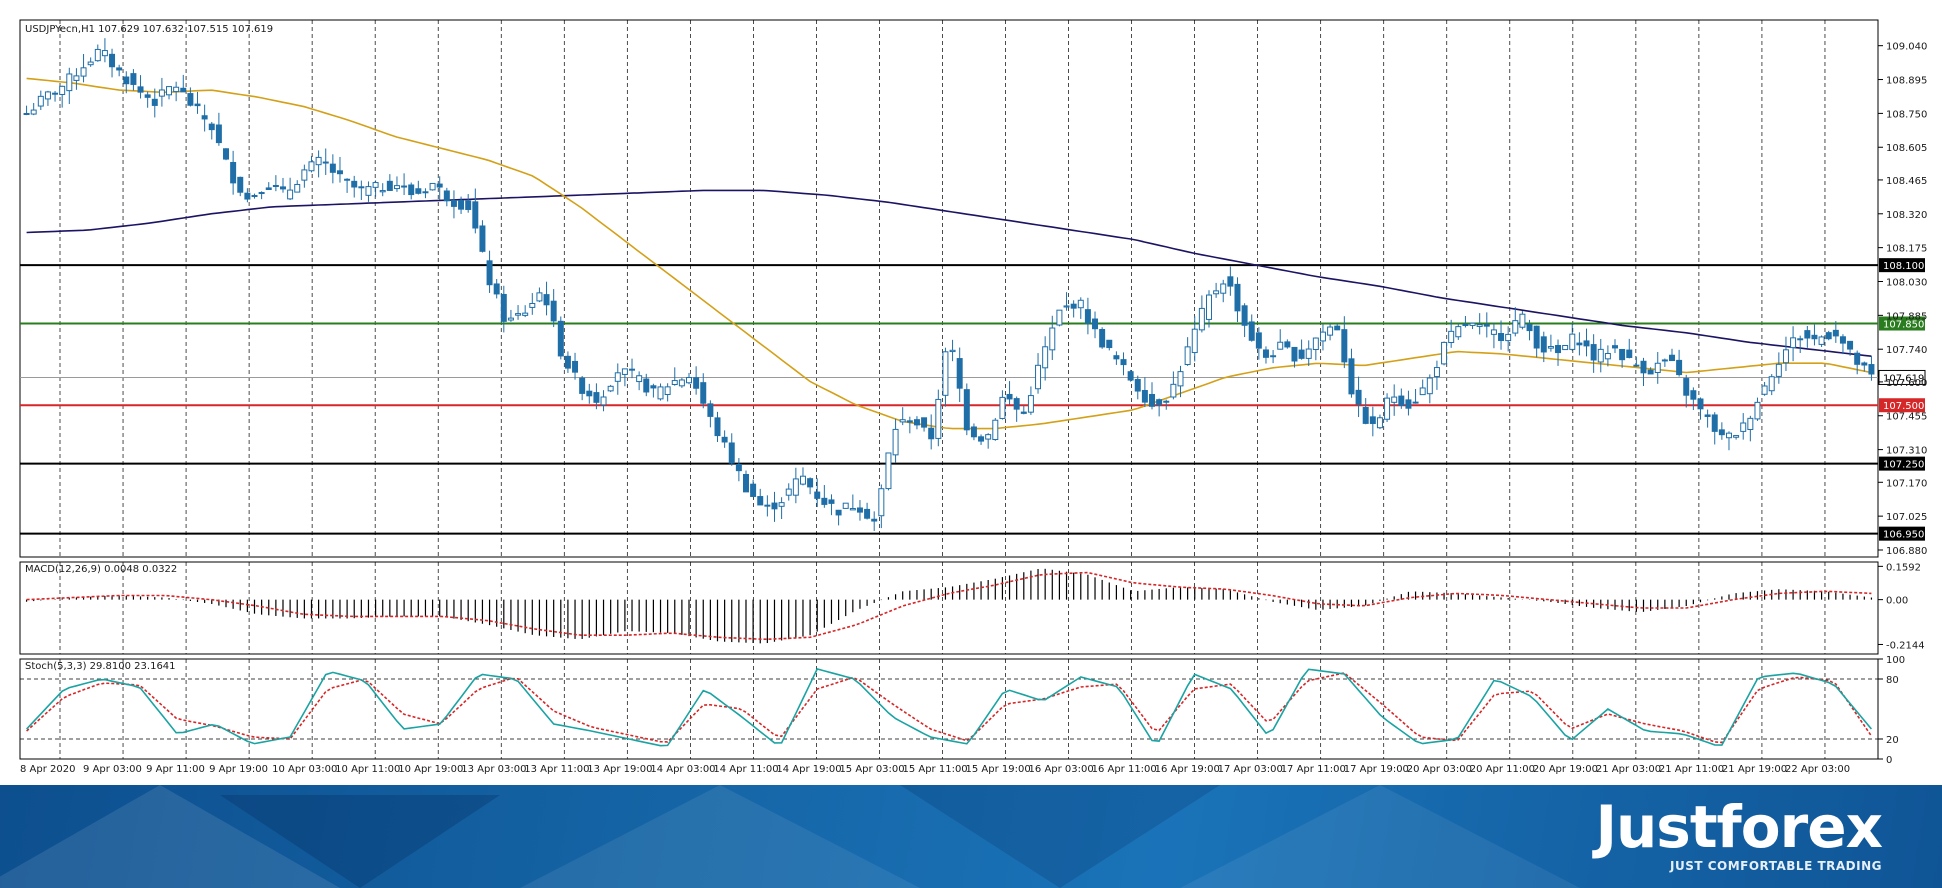  Describe the element at coordinates (1906, 417) in the screenshot. I see `price-tick-label: 107.455` at that location.